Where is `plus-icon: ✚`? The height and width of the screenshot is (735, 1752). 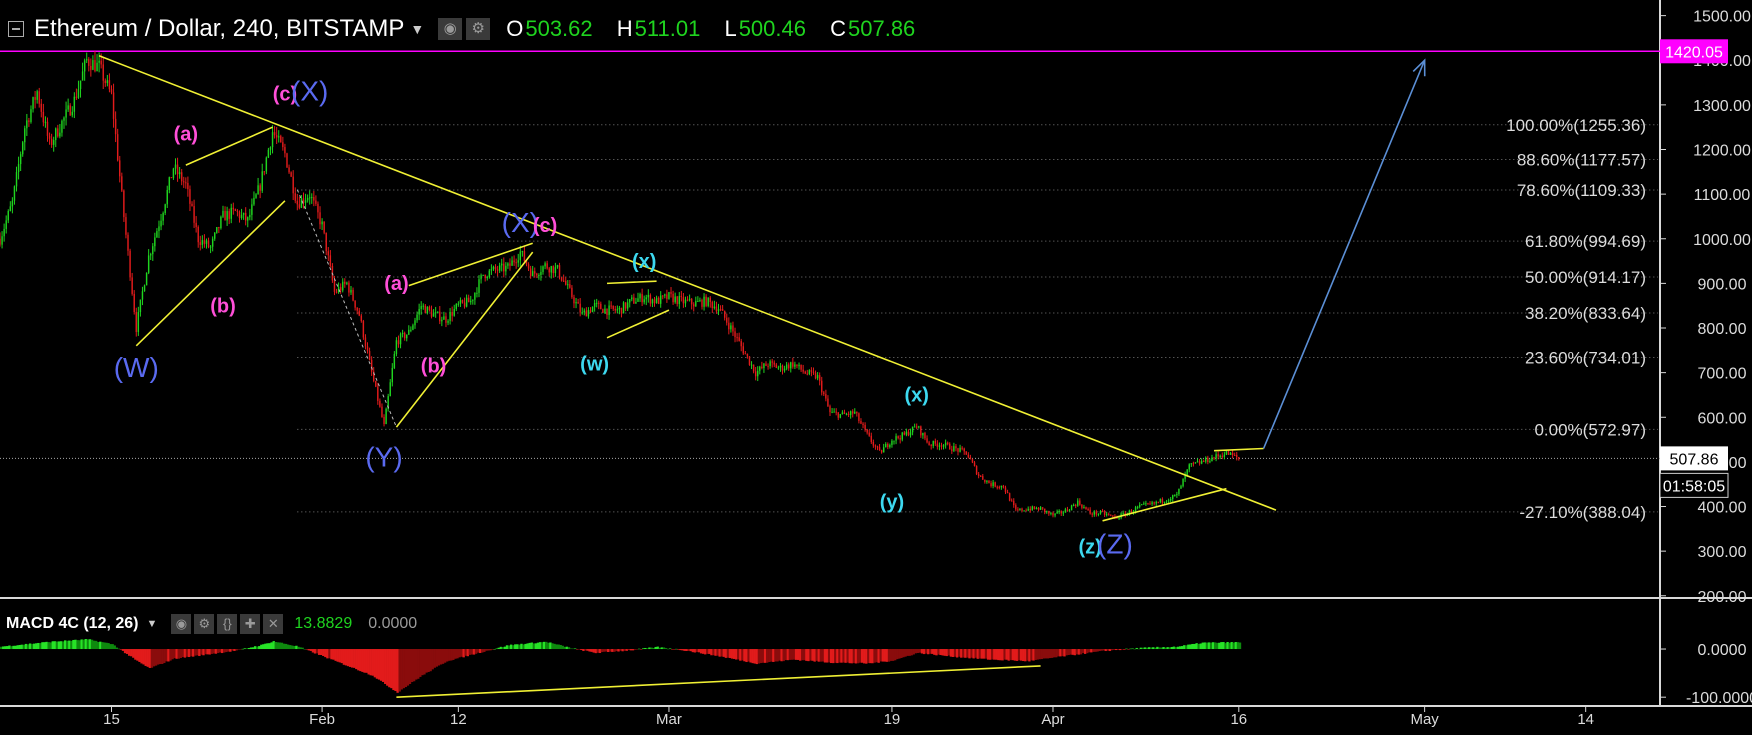
plus-icon: ✚ is located at coordinates (250, 624).